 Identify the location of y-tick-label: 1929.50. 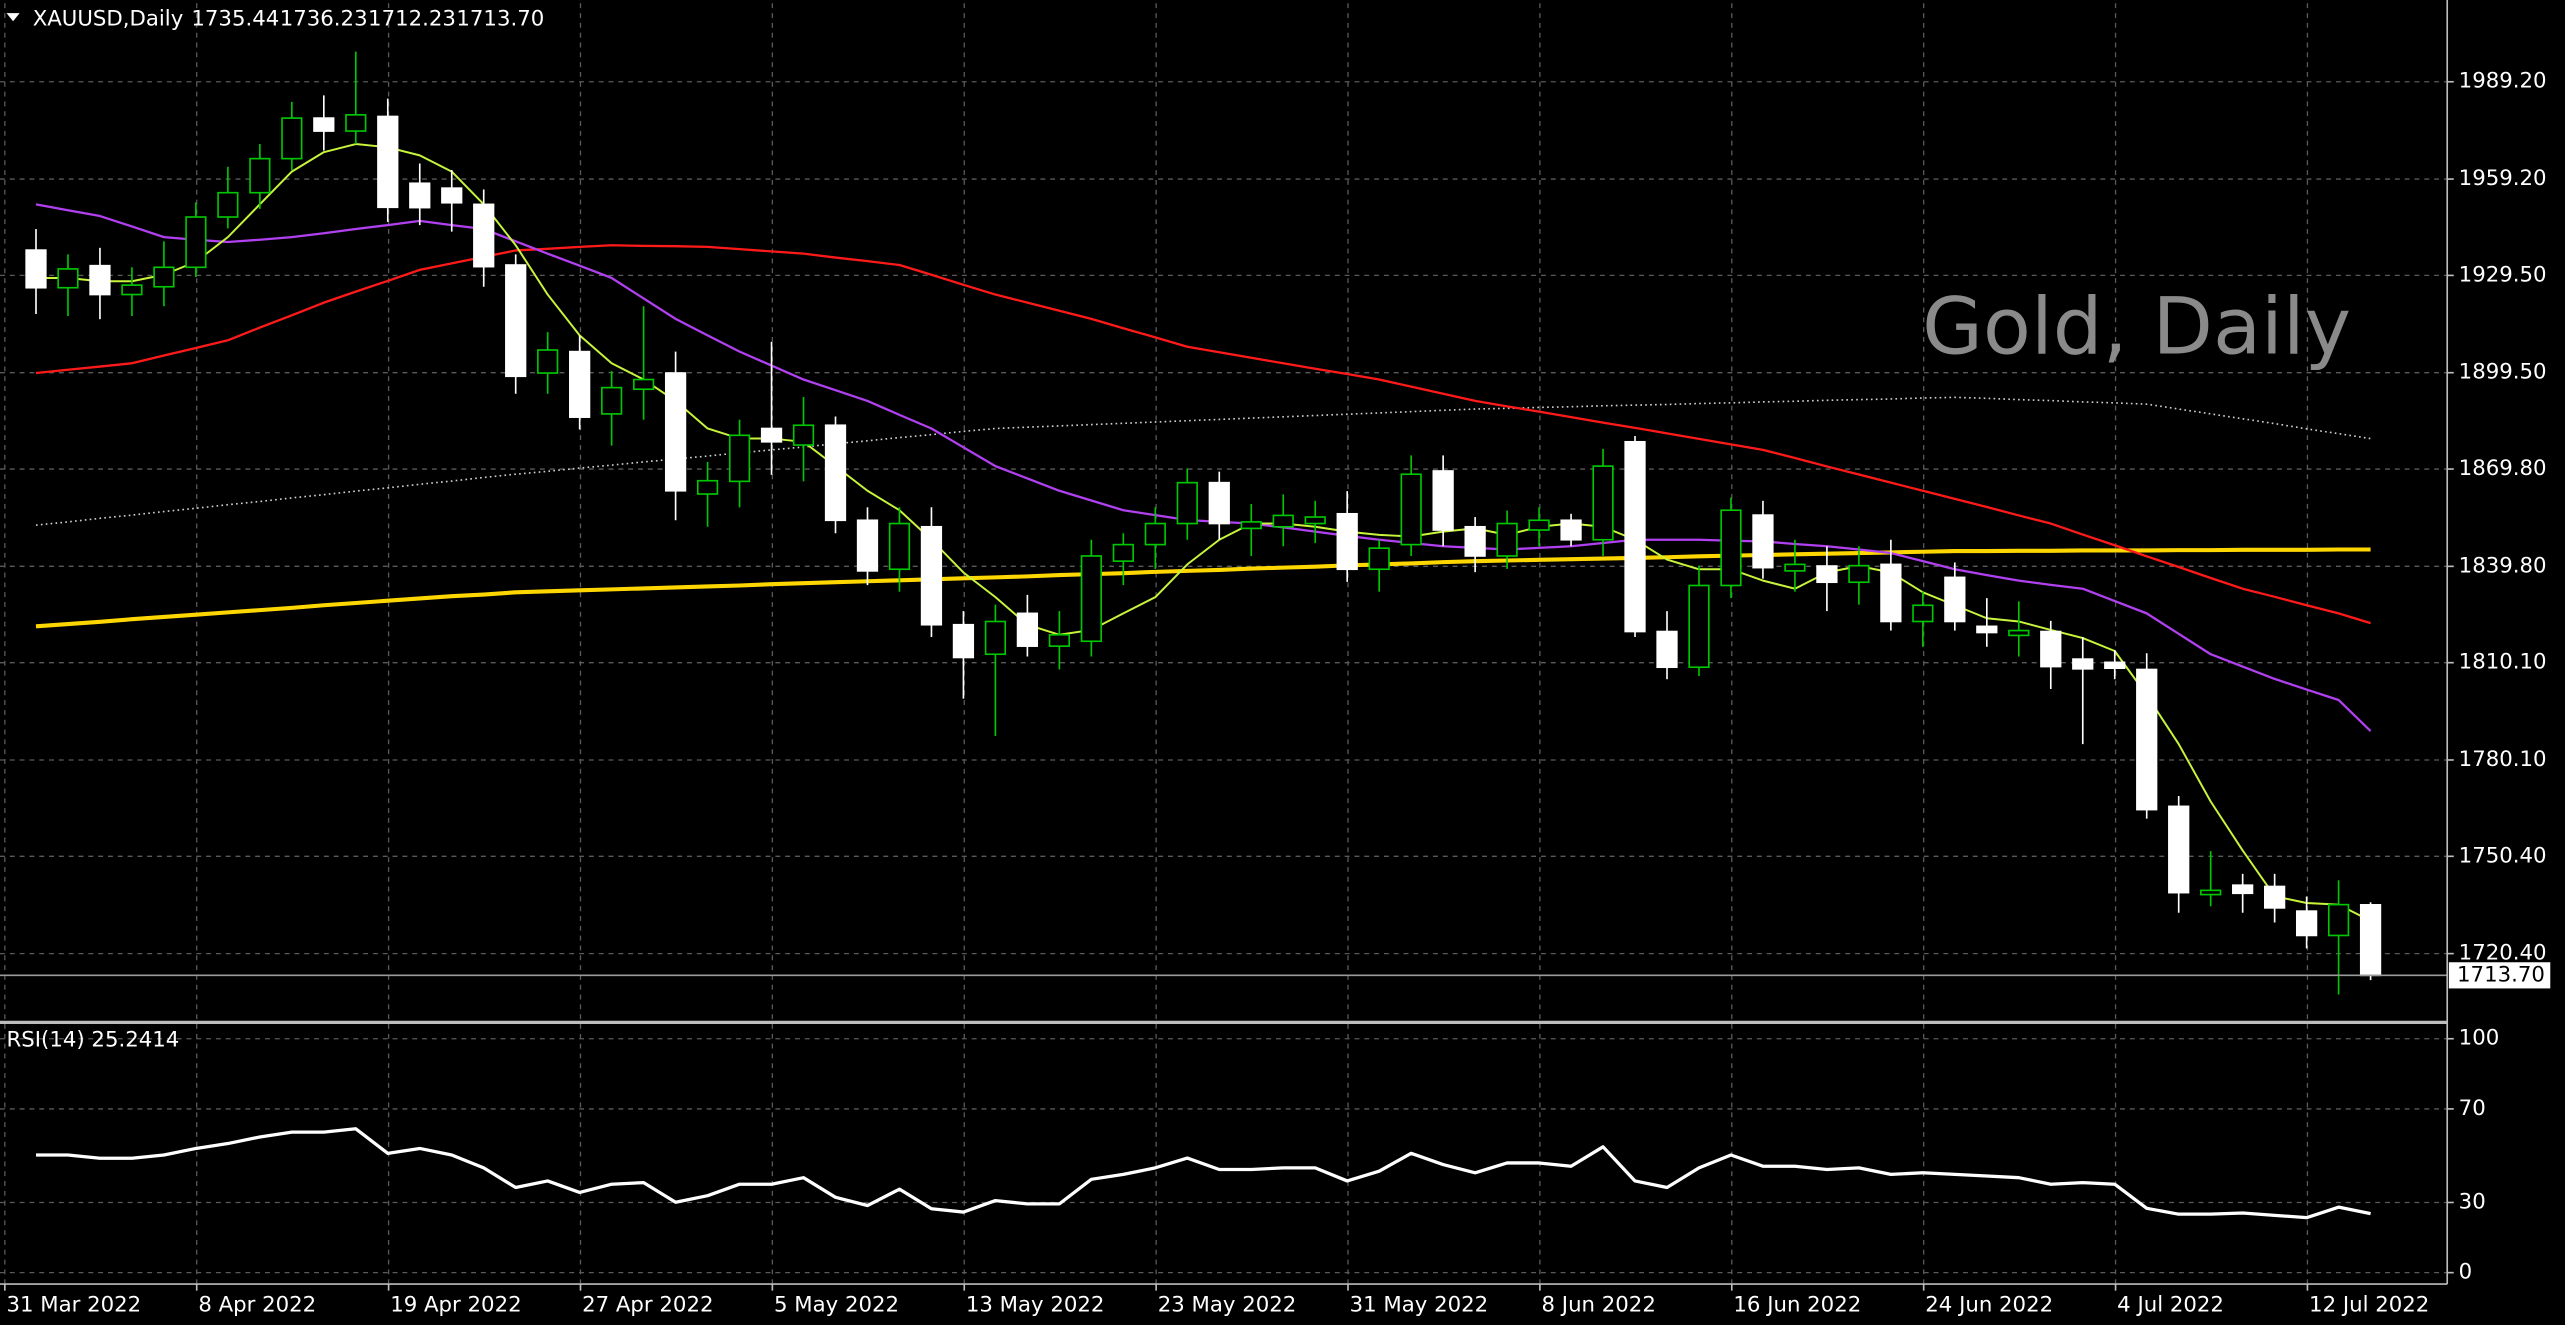
(2503, 274).